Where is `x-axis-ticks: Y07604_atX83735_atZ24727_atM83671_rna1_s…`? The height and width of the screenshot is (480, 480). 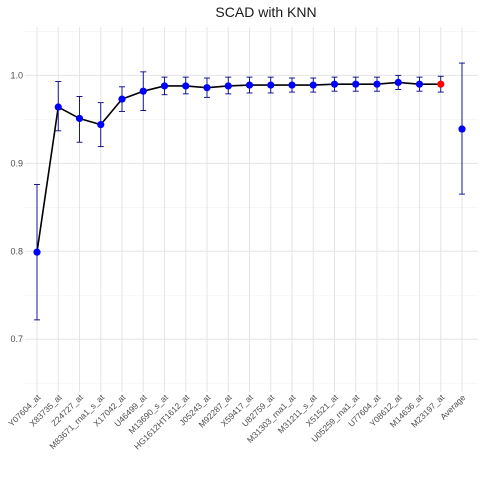
x-axis-ticks: Y07604_atX83735_atZ24727_atM83671_rna1_s… is located at coordinates (236, 422).